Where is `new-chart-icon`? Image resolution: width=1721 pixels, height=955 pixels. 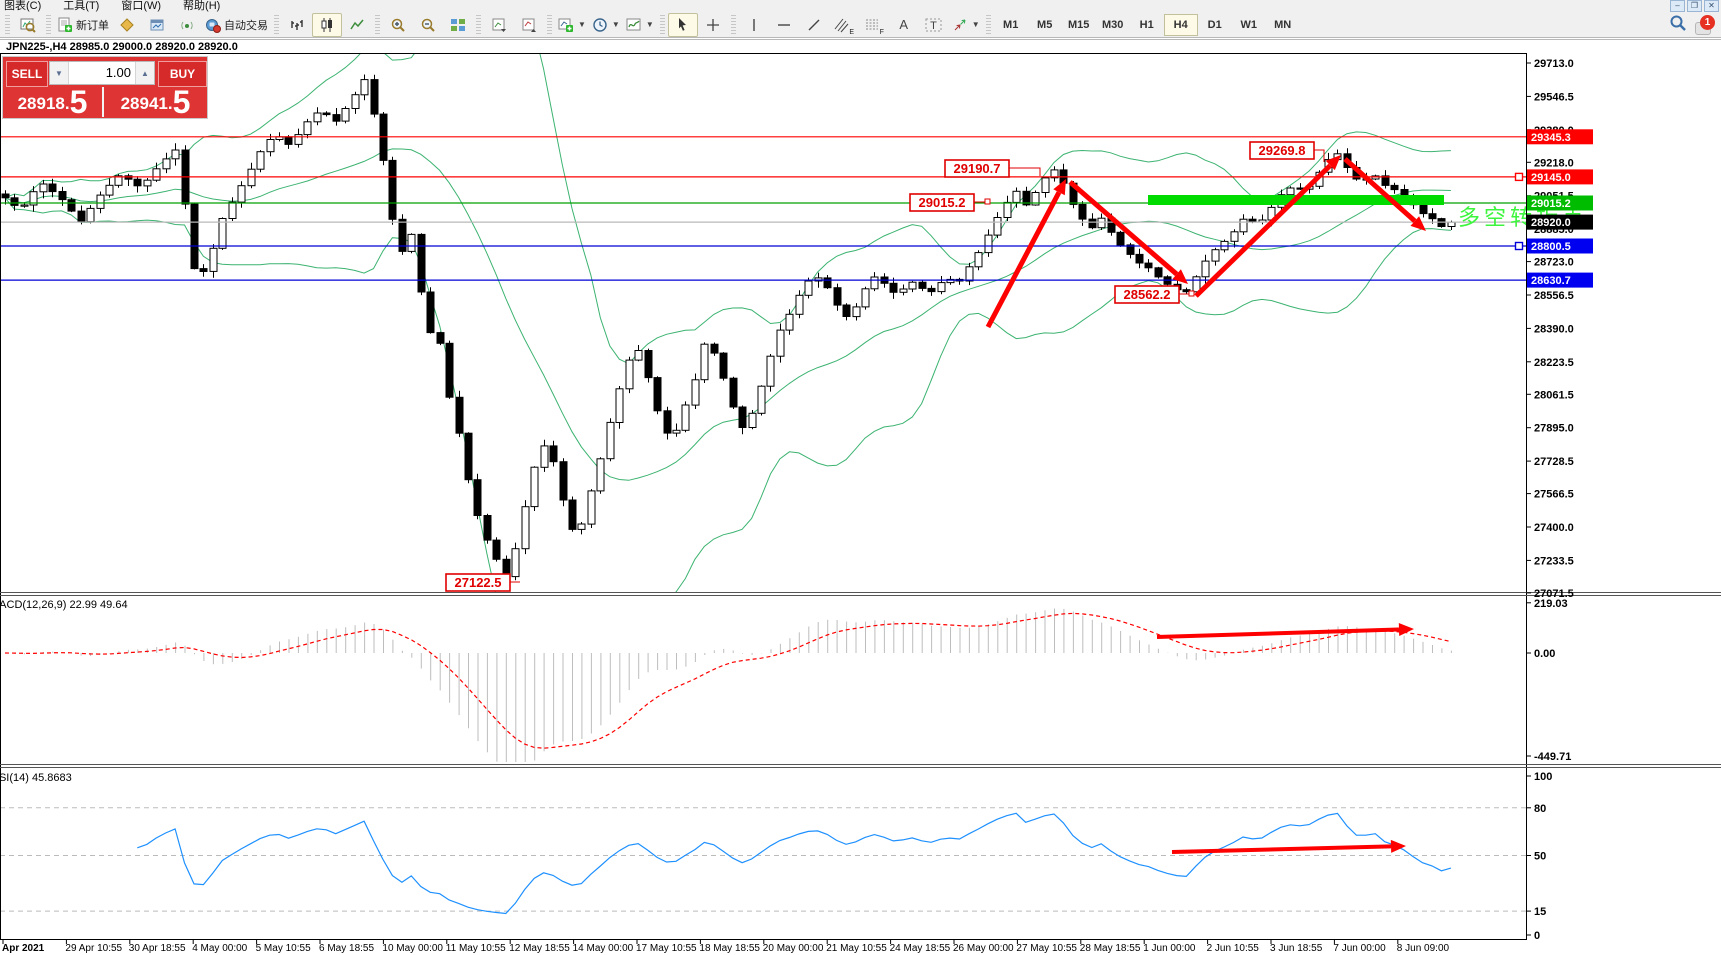 new-chart-icon is located at coordinates (566, 25).